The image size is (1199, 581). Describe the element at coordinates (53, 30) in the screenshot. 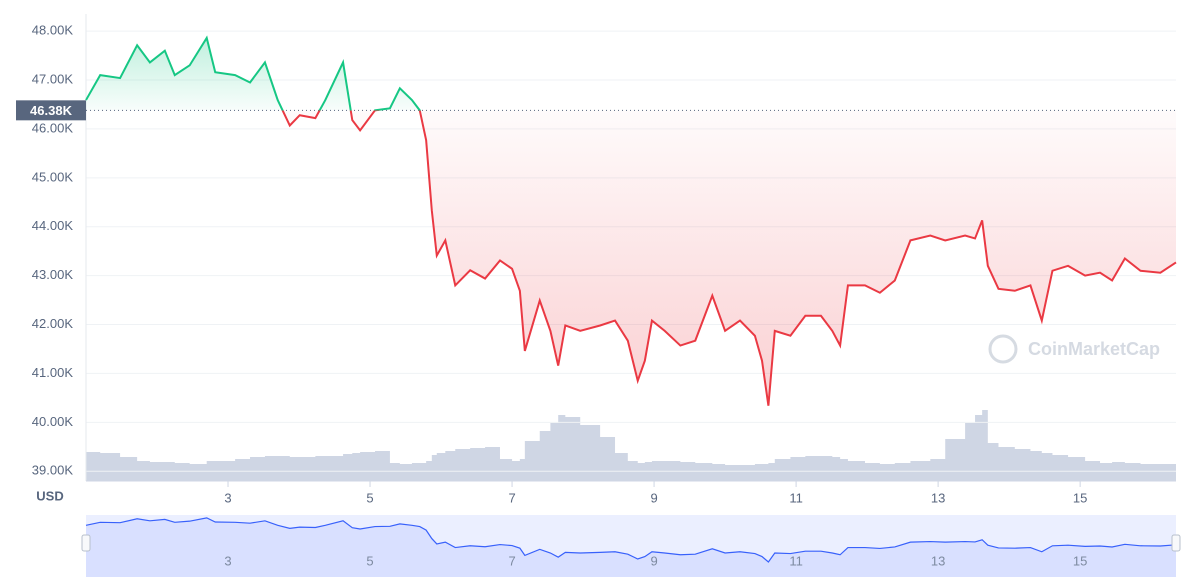

I see `y-tick-label: 48.00K` at that location.